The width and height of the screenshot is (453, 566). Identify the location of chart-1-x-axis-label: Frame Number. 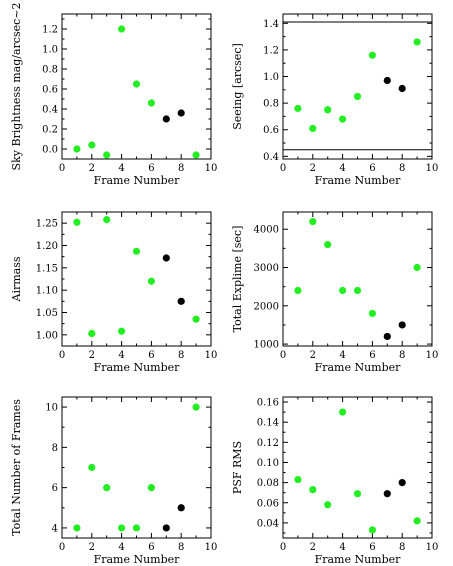
(137, 180).